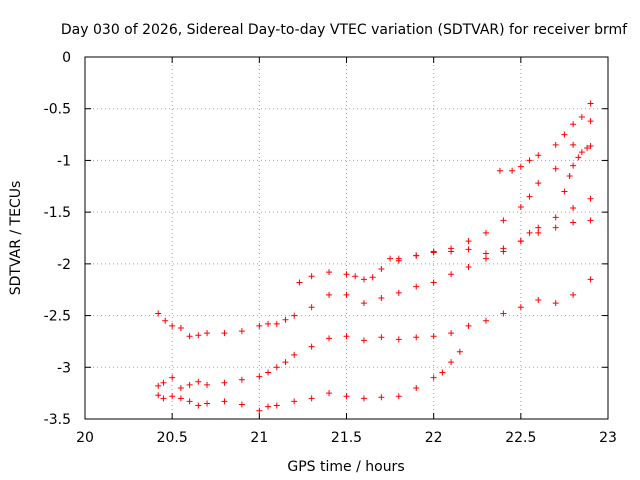  What do you see at coordinates (64, 265) in the screenshot?
I see `y-tick-label: -2` at bounding box center [64, 265].